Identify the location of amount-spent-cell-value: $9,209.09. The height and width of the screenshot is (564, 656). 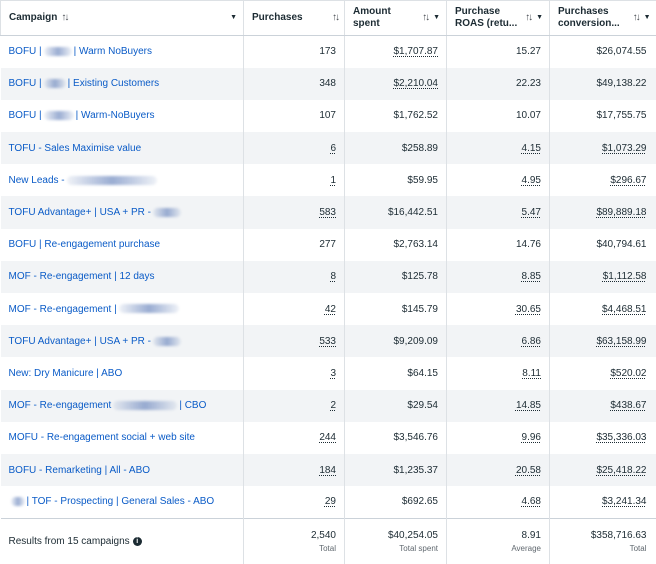
(416, 341).